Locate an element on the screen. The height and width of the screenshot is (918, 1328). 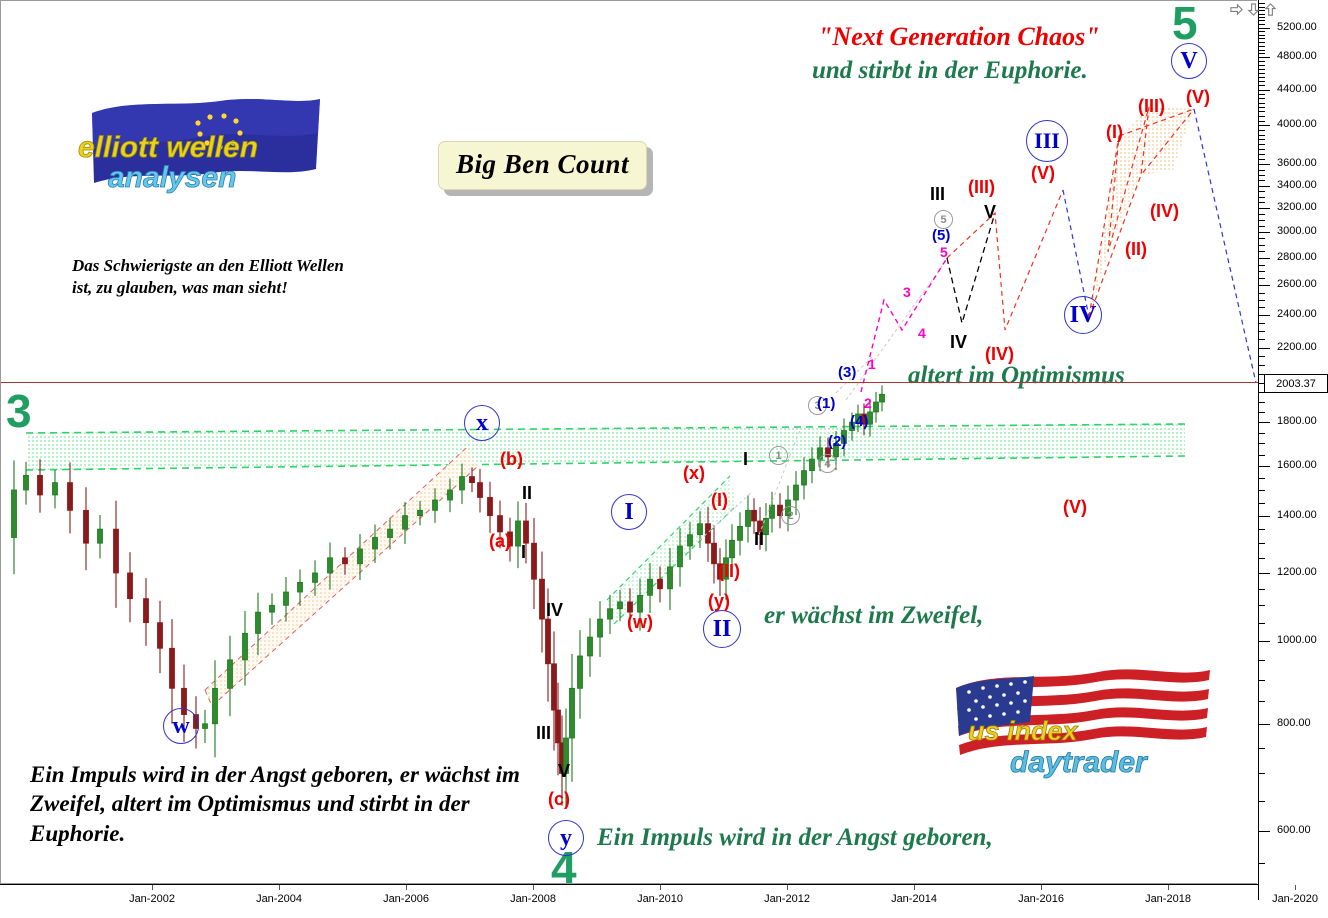
wave-label-red-red-w: (w) is located at coordinates (640, 622).